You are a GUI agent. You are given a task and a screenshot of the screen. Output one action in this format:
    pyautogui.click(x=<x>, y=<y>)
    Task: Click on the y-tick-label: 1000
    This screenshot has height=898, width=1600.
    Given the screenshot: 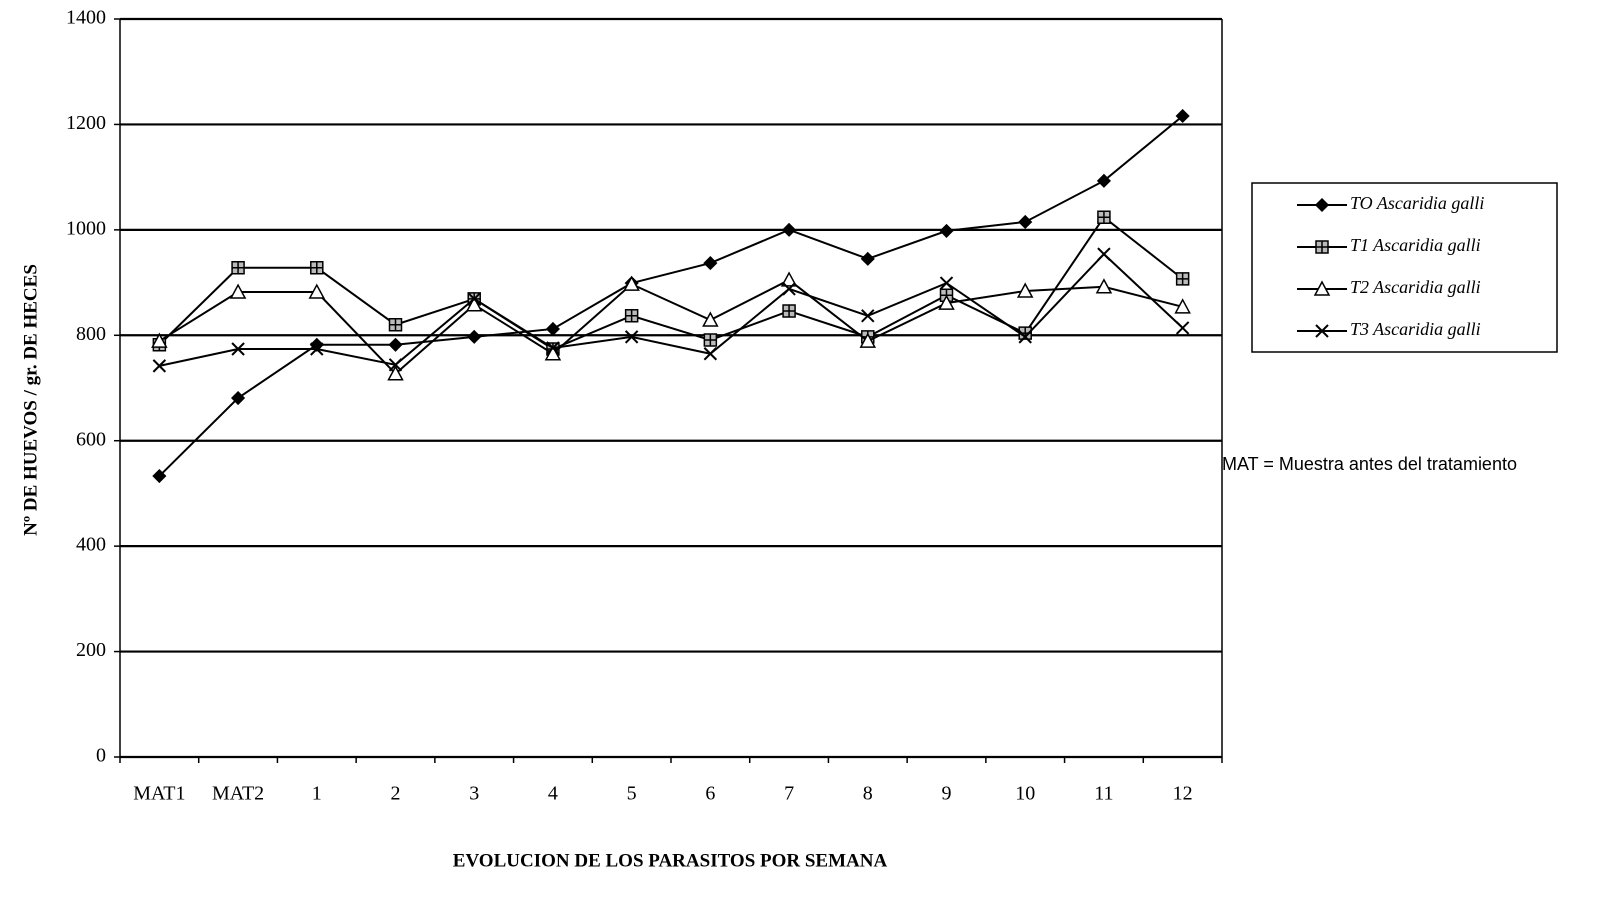 What is the action you would take?
    pyautogui.click(x=86, y=228)
    